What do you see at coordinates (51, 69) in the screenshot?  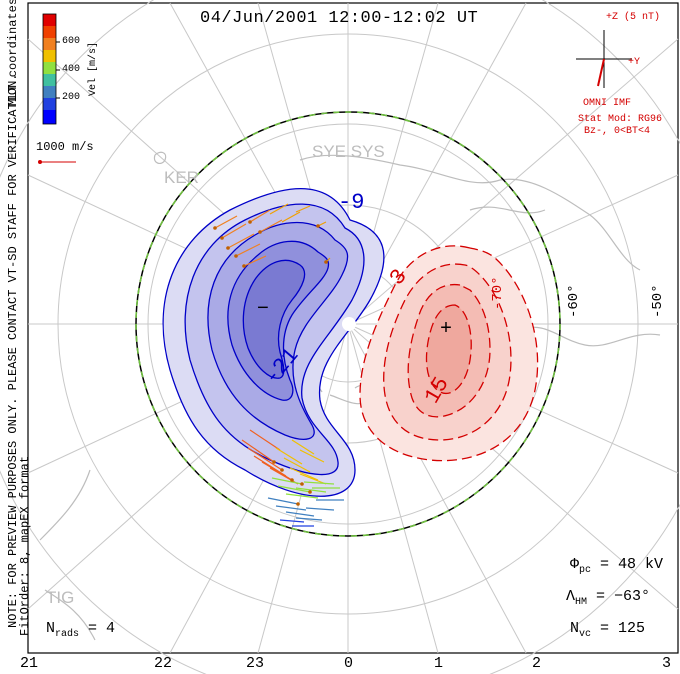 I see `colorbar` at bounding box center [51, 69].